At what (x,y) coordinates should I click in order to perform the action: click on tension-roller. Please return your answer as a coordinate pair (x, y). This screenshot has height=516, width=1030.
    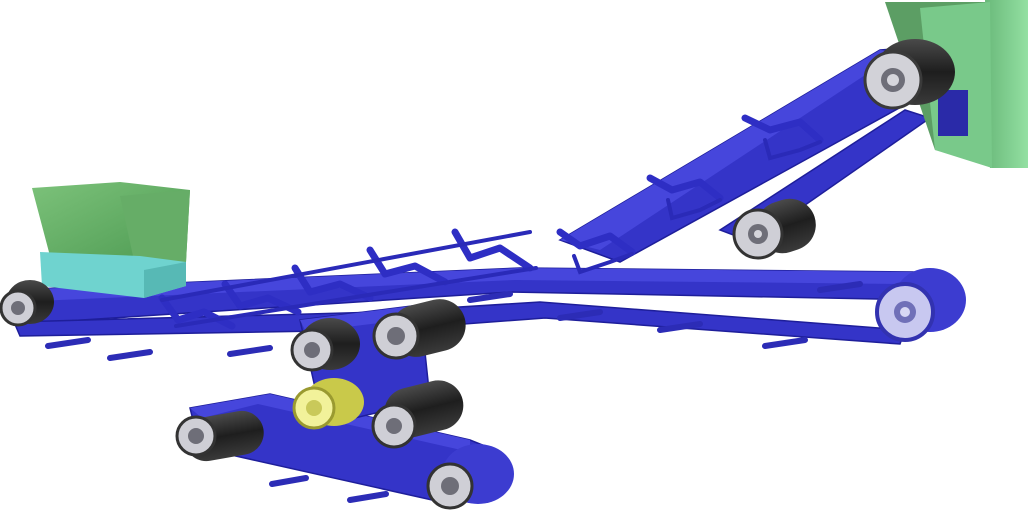
    Looking at the image, I should click on (774, 229).